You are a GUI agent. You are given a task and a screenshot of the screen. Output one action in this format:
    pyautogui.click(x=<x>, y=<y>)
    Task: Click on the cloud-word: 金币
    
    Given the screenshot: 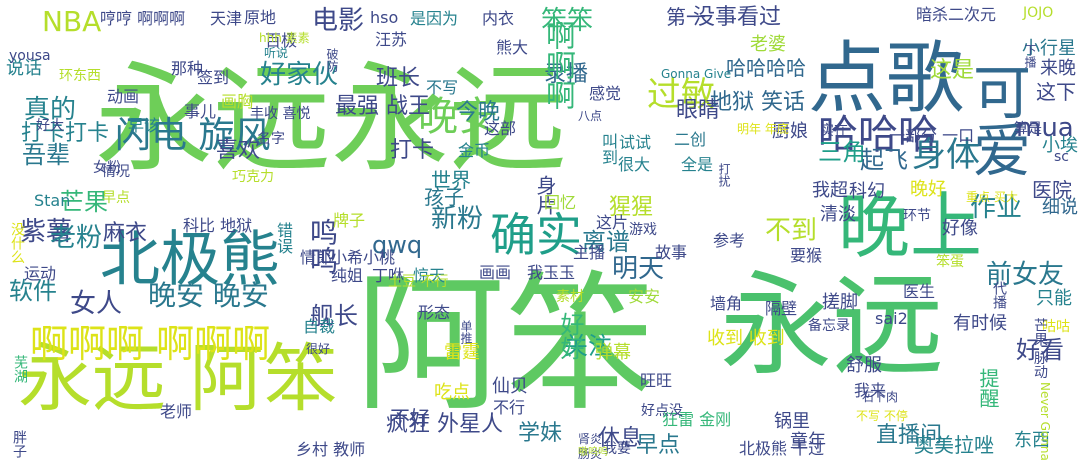 What is the action you would take?
    pyautogui.click(x=474, y=150)
    